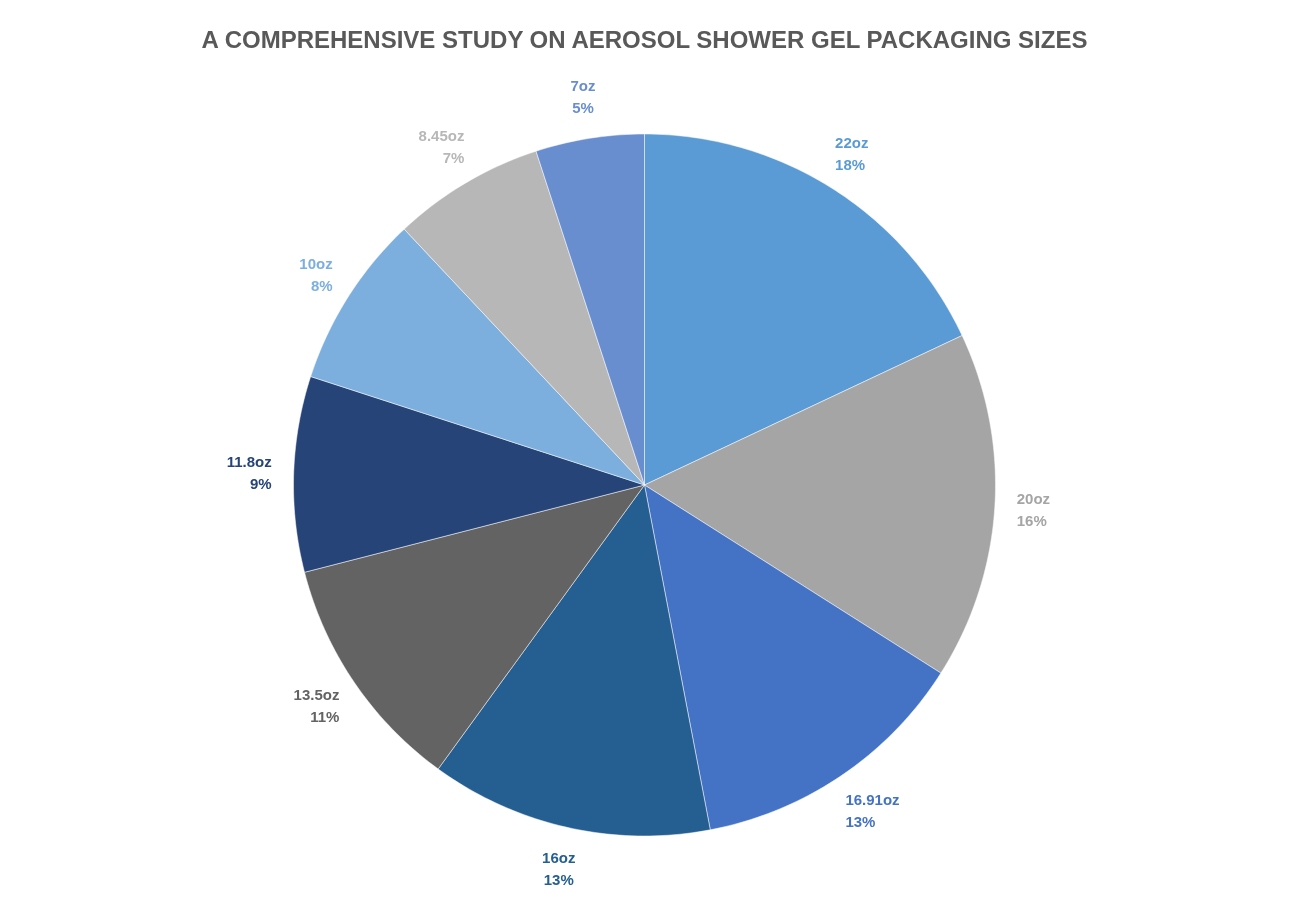  I want to click on data-label: 5%, so click(583, 108).